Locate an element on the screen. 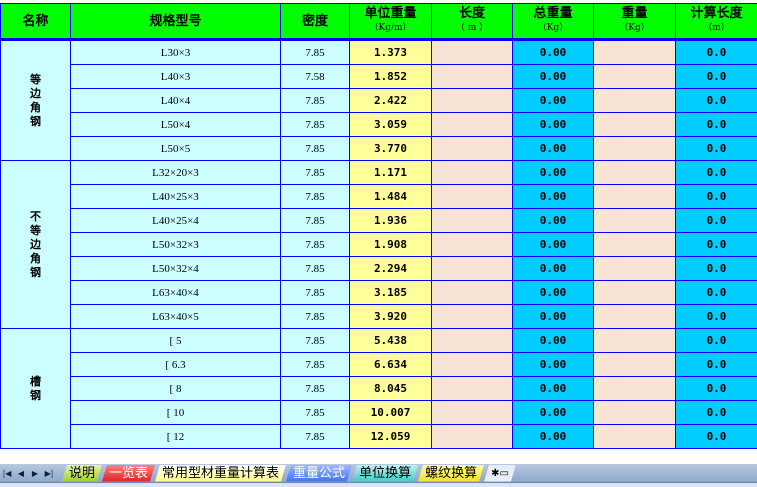 This screenshot has height=487, width=757. unit-weight-cell: 1.908 is located at coordinates (390, 244).